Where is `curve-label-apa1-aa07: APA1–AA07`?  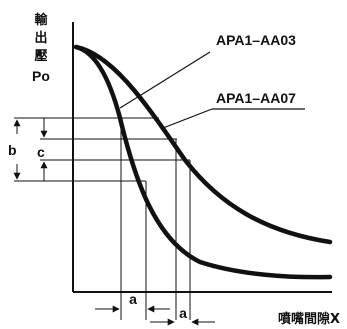
curve-label-apa1-aa07: APA1–AA07 is located at coordinates (256, 98).